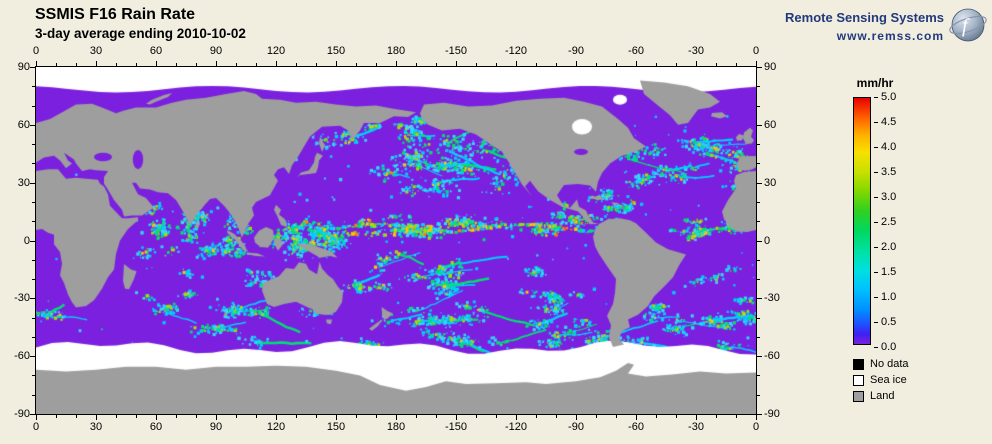  Describe the element at coordinates (889, 222) in the screenshot. I see `colorbar-tick-label: 2.5` at that location.